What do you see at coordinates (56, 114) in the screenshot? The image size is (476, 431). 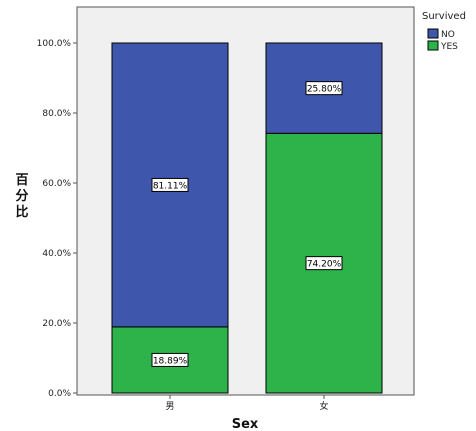 I see `y-tick-label: 80.0%` at bounding box center [56, 114].